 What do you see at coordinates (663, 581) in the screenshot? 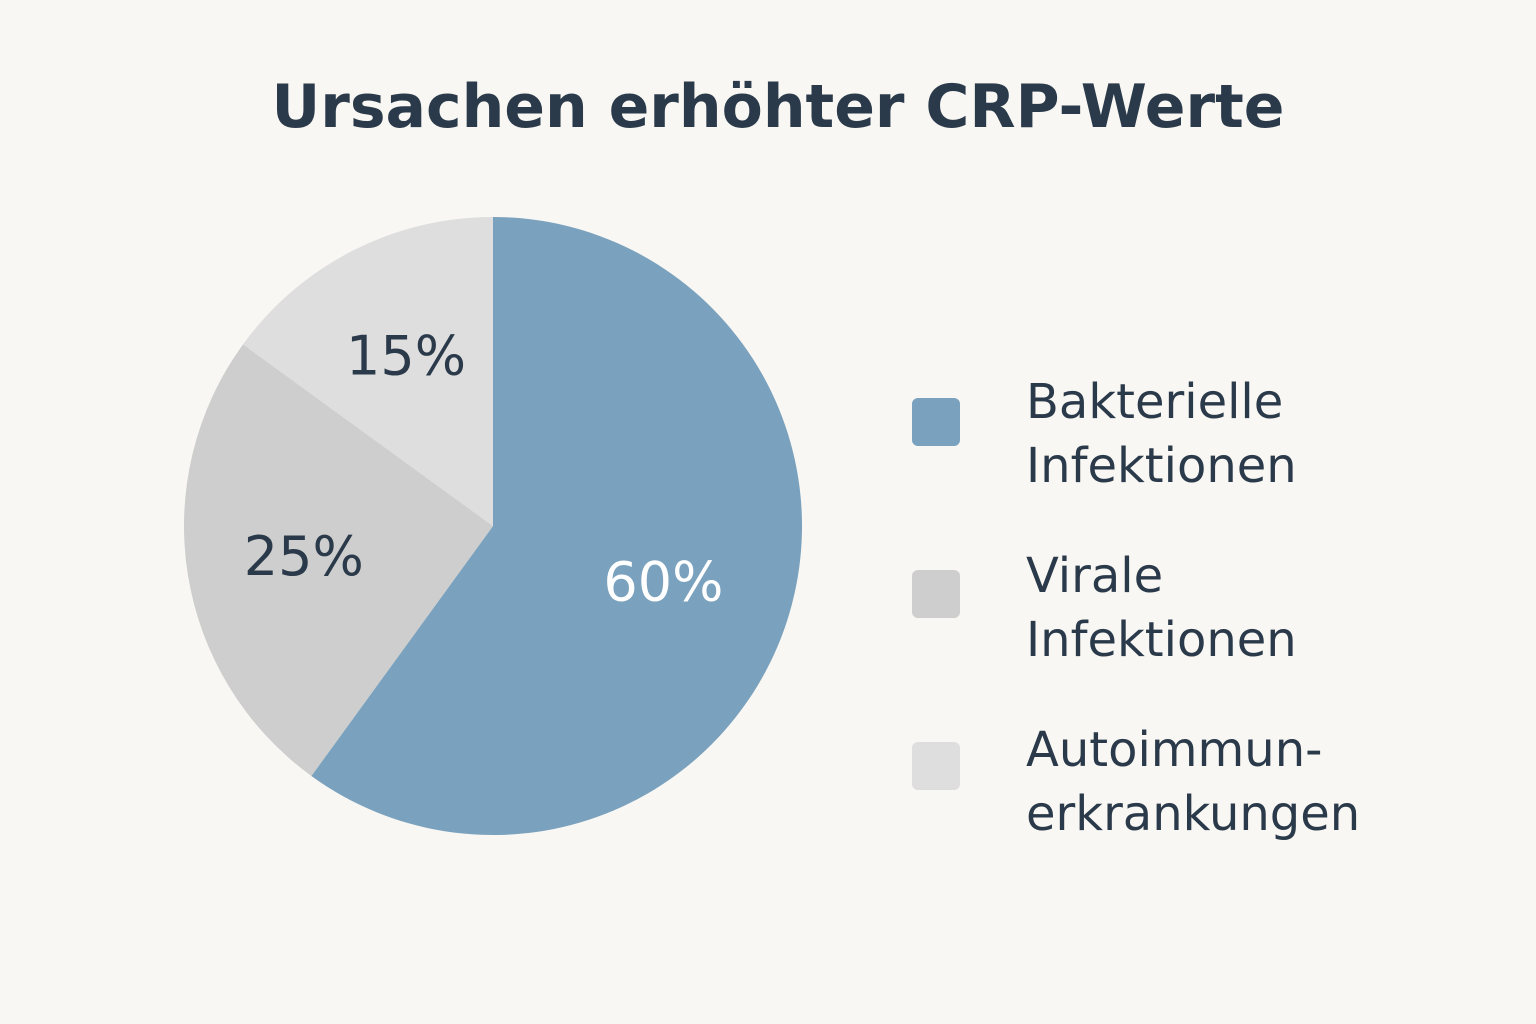
I see `slice-label-bakterielle-infektionen: 60%` at bounding box center [663, 581].